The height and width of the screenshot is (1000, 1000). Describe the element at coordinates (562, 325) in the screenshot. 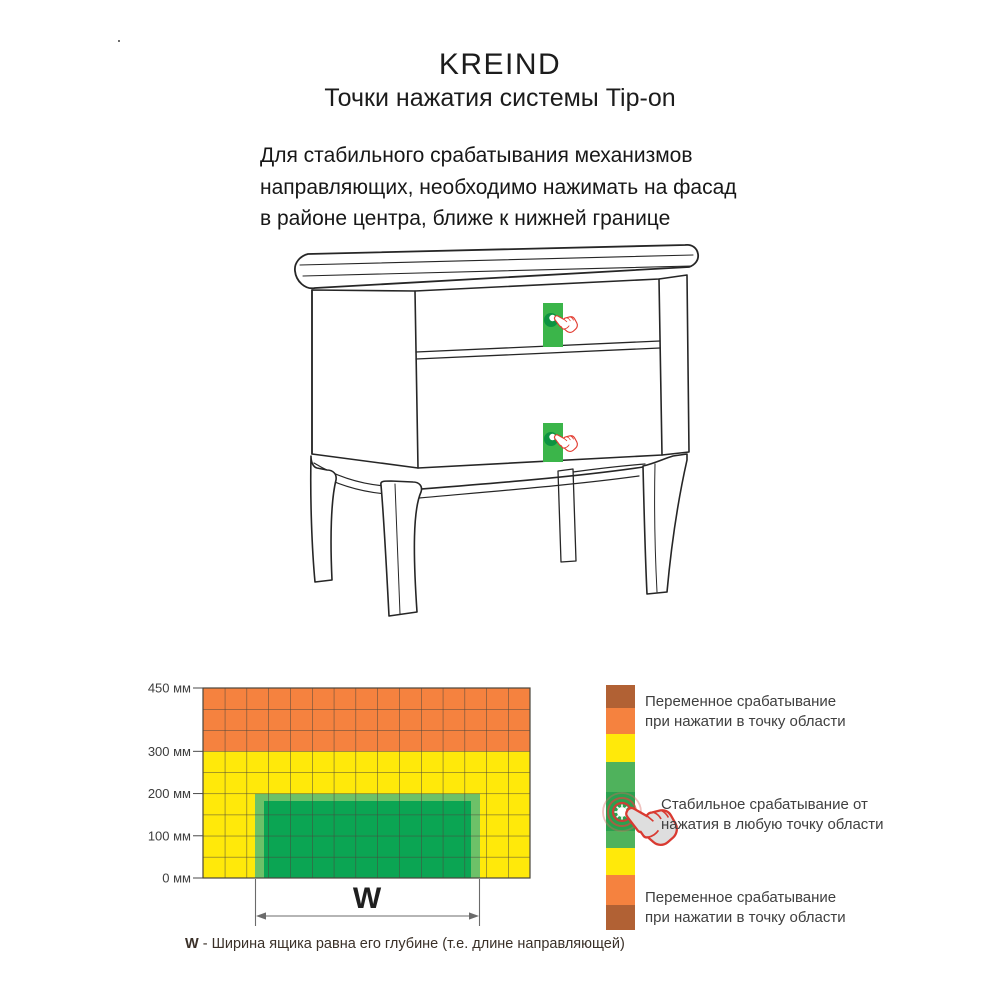

I see `press-point-marker-top` at that location.